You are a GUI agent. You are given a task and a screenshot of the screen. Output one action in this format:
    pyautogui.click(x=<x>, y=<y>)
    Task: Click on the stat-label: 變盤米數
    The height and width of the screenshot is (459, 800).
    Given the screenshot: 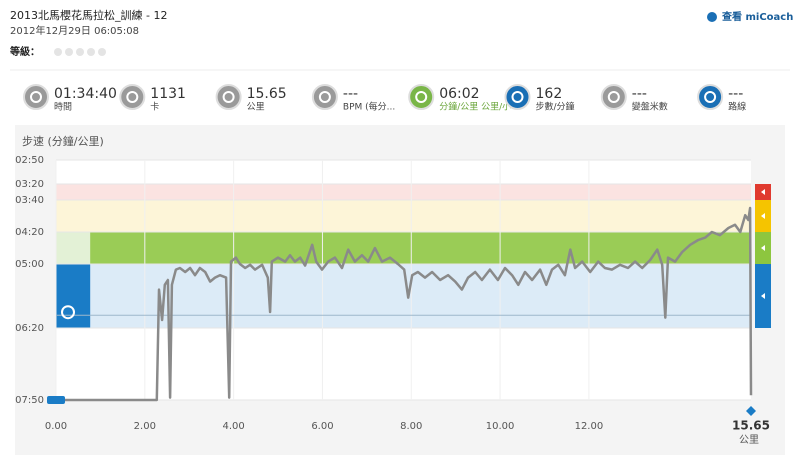 What is the action you would take?
    pyautogui.click(x=650, y=107)
    